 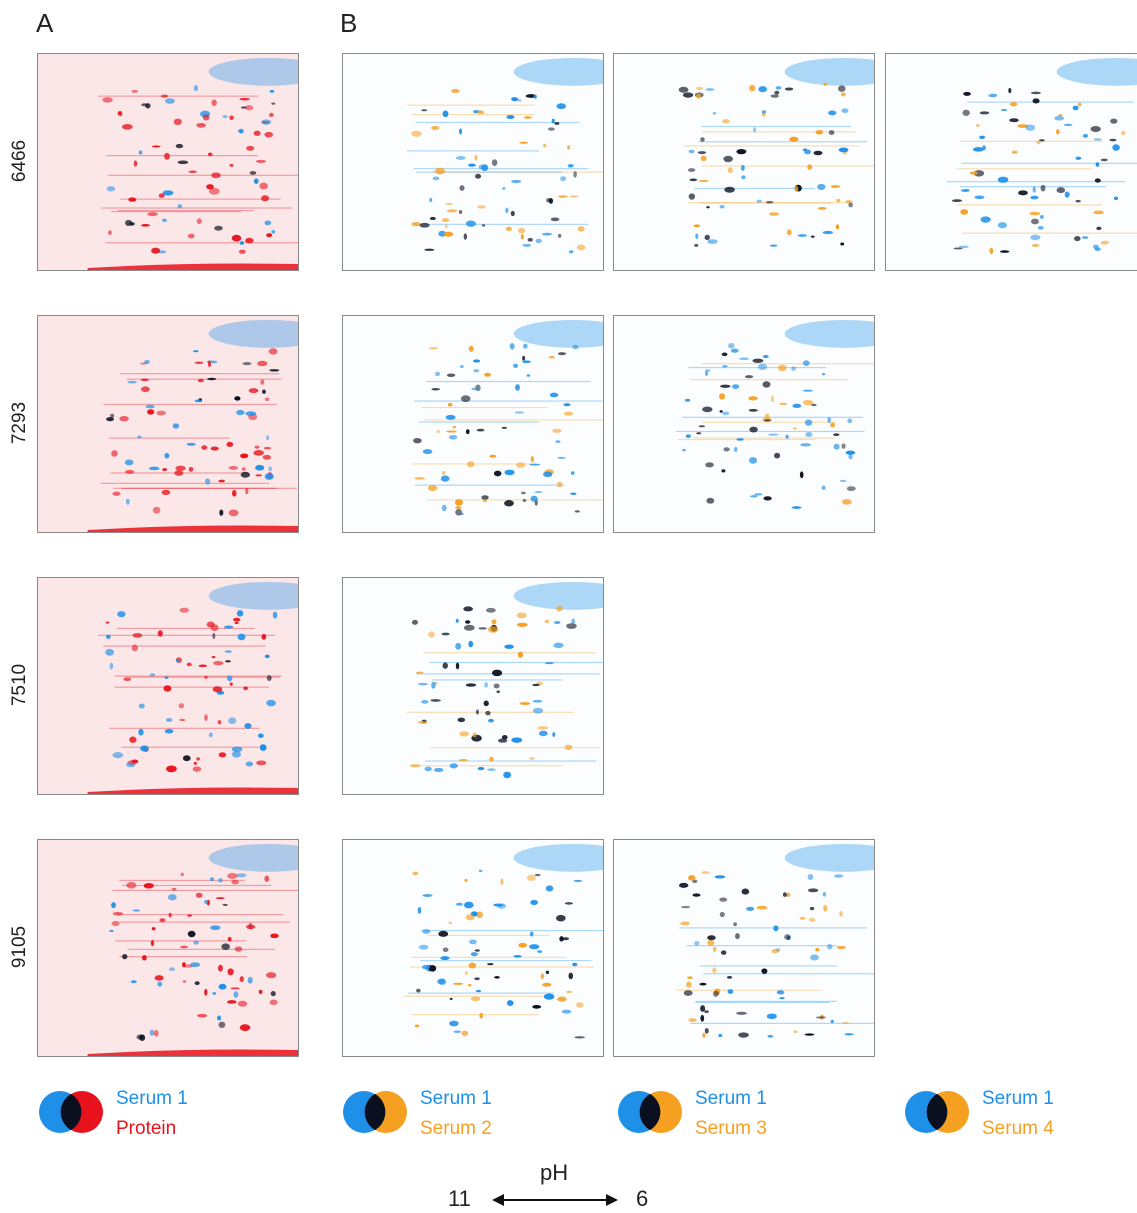 What do you see at coordinates (19, 685) in the screenshot?
I see `row-label-7510: 7510` at bounding box center [19, 685].